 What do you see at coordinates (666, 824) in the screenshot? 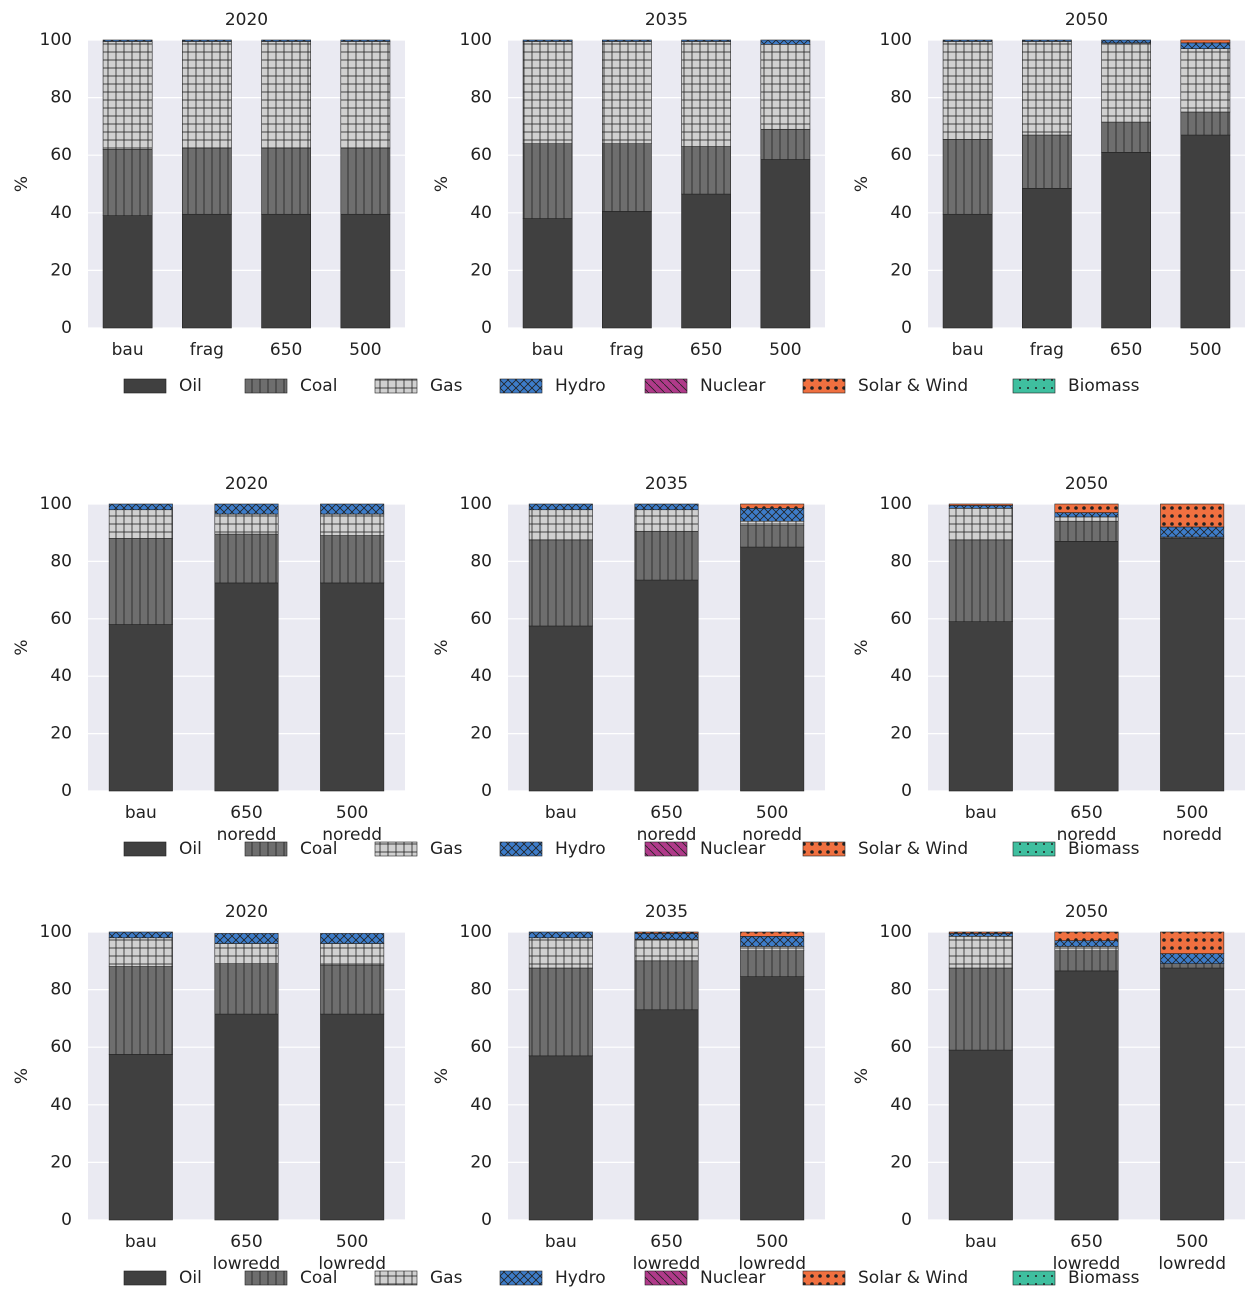
I see `x-tick-label: 650 noredd` at bounding box center [666, 824].